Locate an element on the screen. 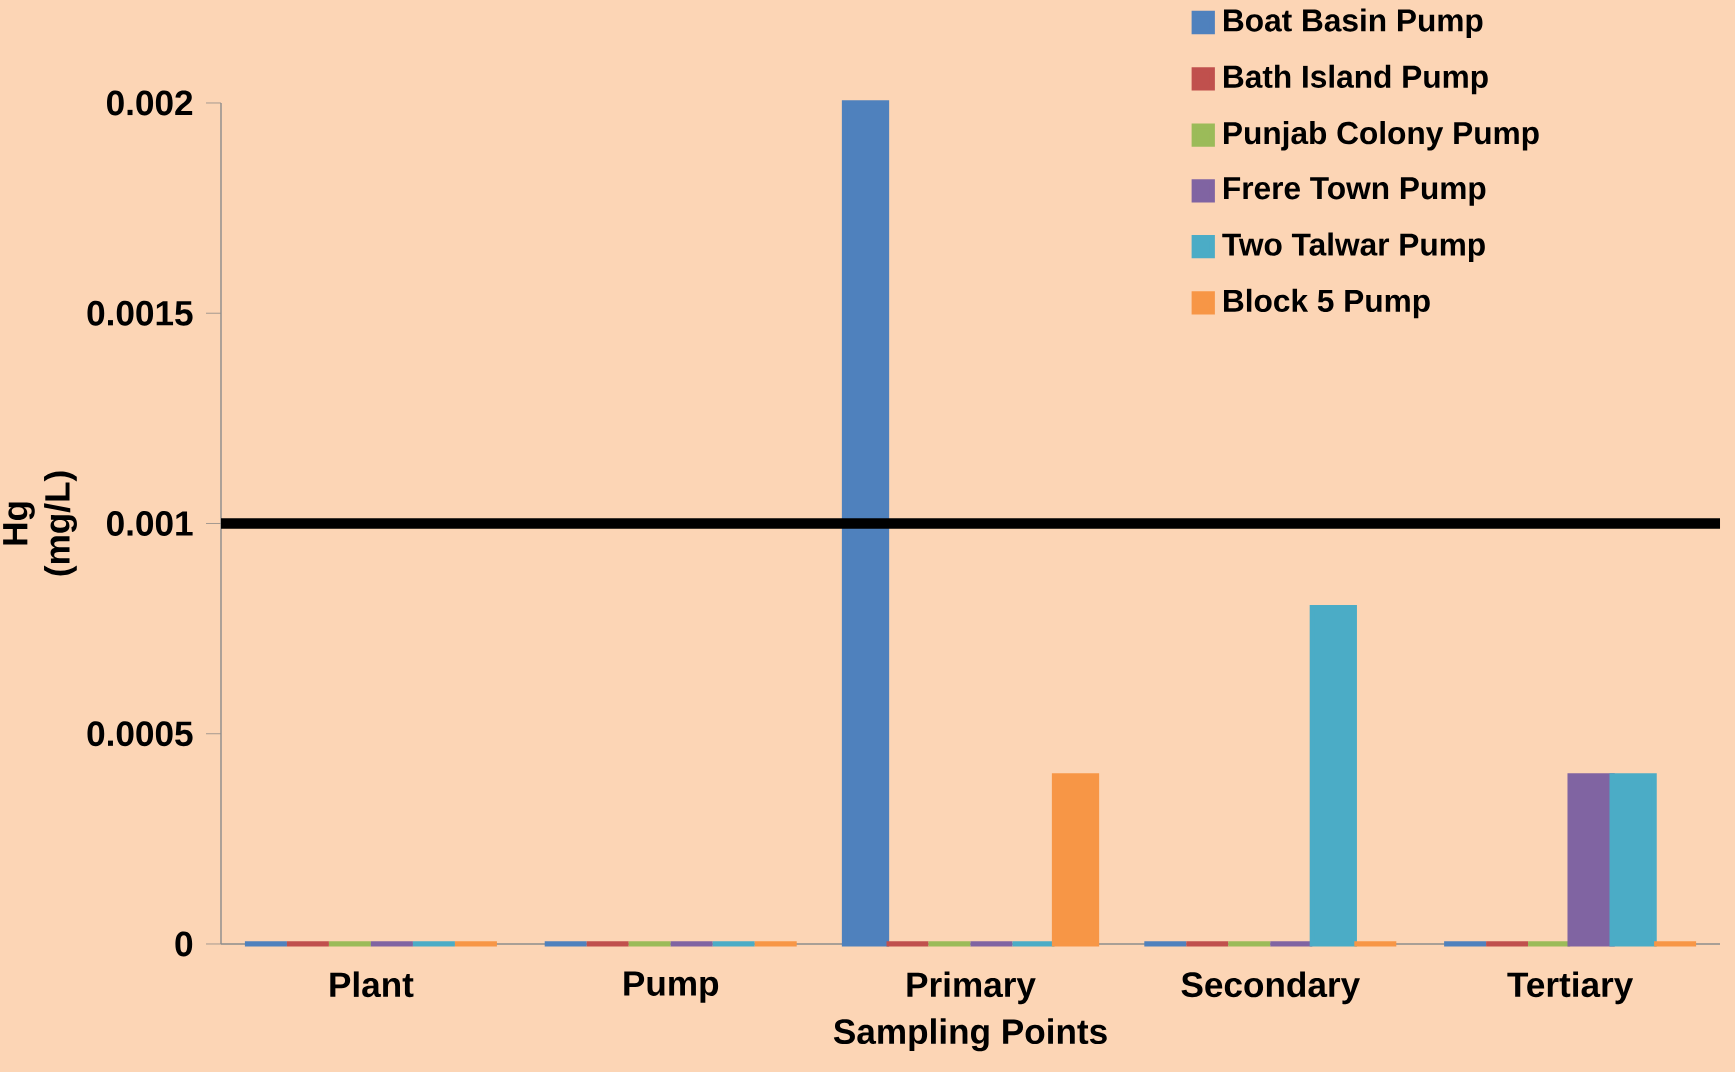 This screenshot has width=1735, height=1072. x-axis-title: Sampling Points is located at coordinates (970, 1035).